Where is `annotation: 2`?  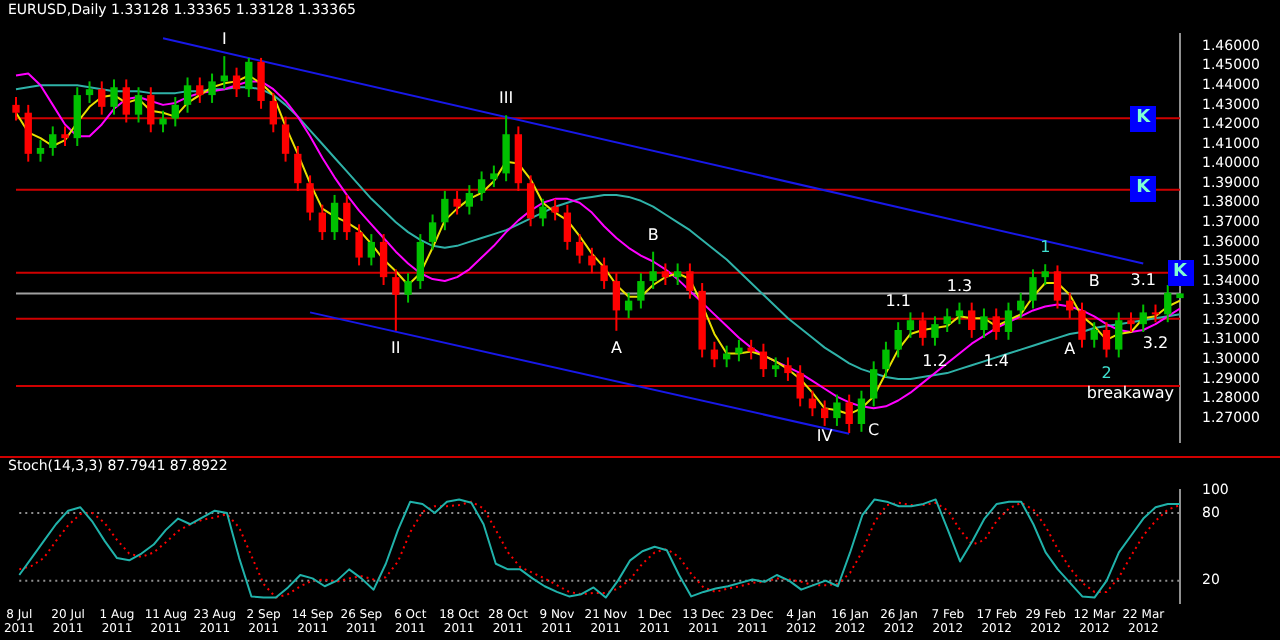 annotation: 2 is located at coordinates (1106, 372).